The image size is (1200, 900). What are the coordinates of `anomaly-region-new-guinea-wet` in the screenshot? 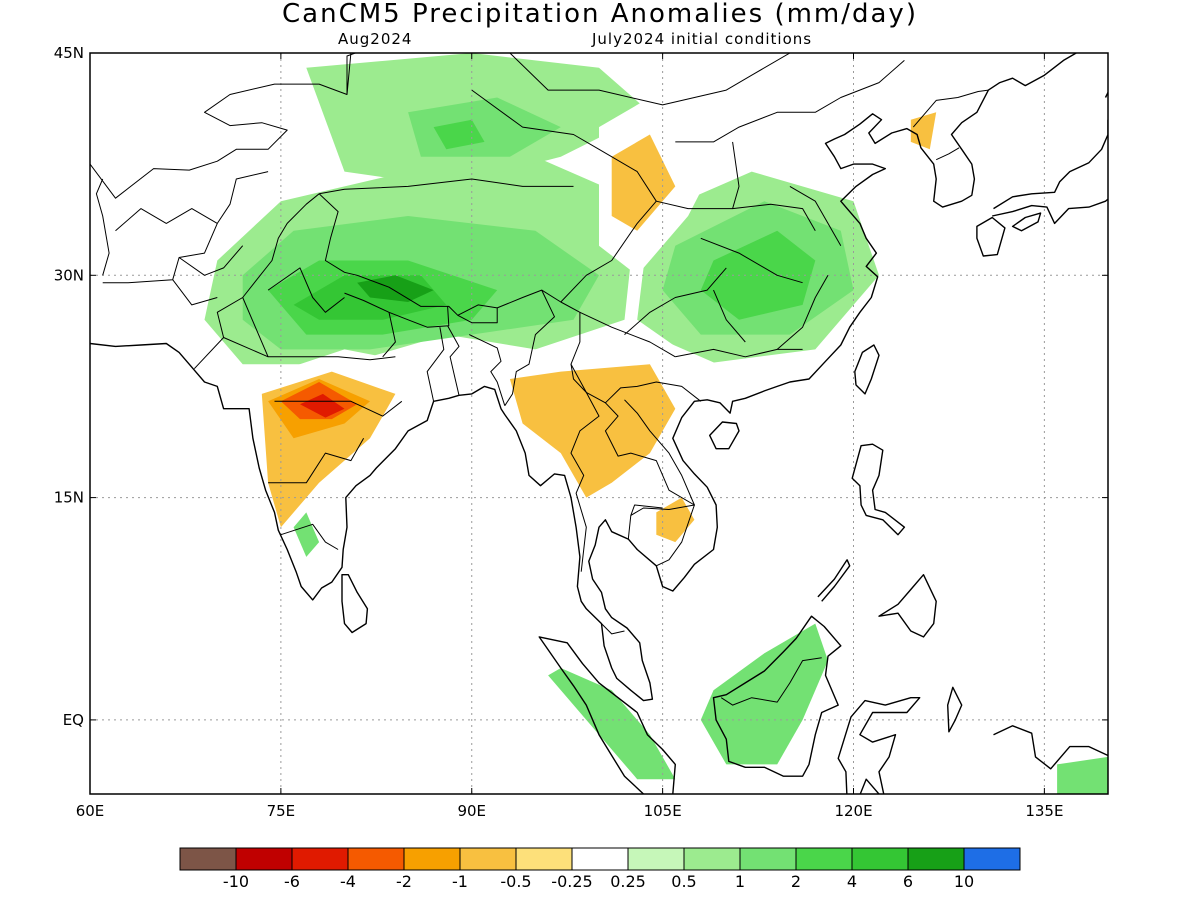 It's located at (1082, 775).